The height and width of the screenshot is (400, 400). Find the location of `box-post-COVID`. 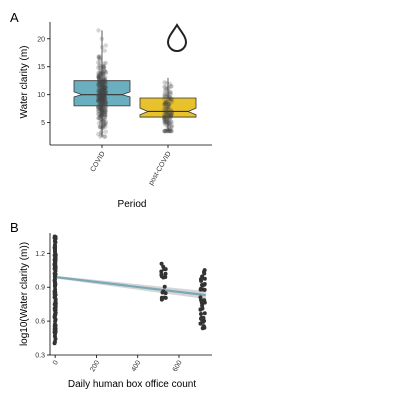

box-post-COVID is located at coordinates (168, 107).